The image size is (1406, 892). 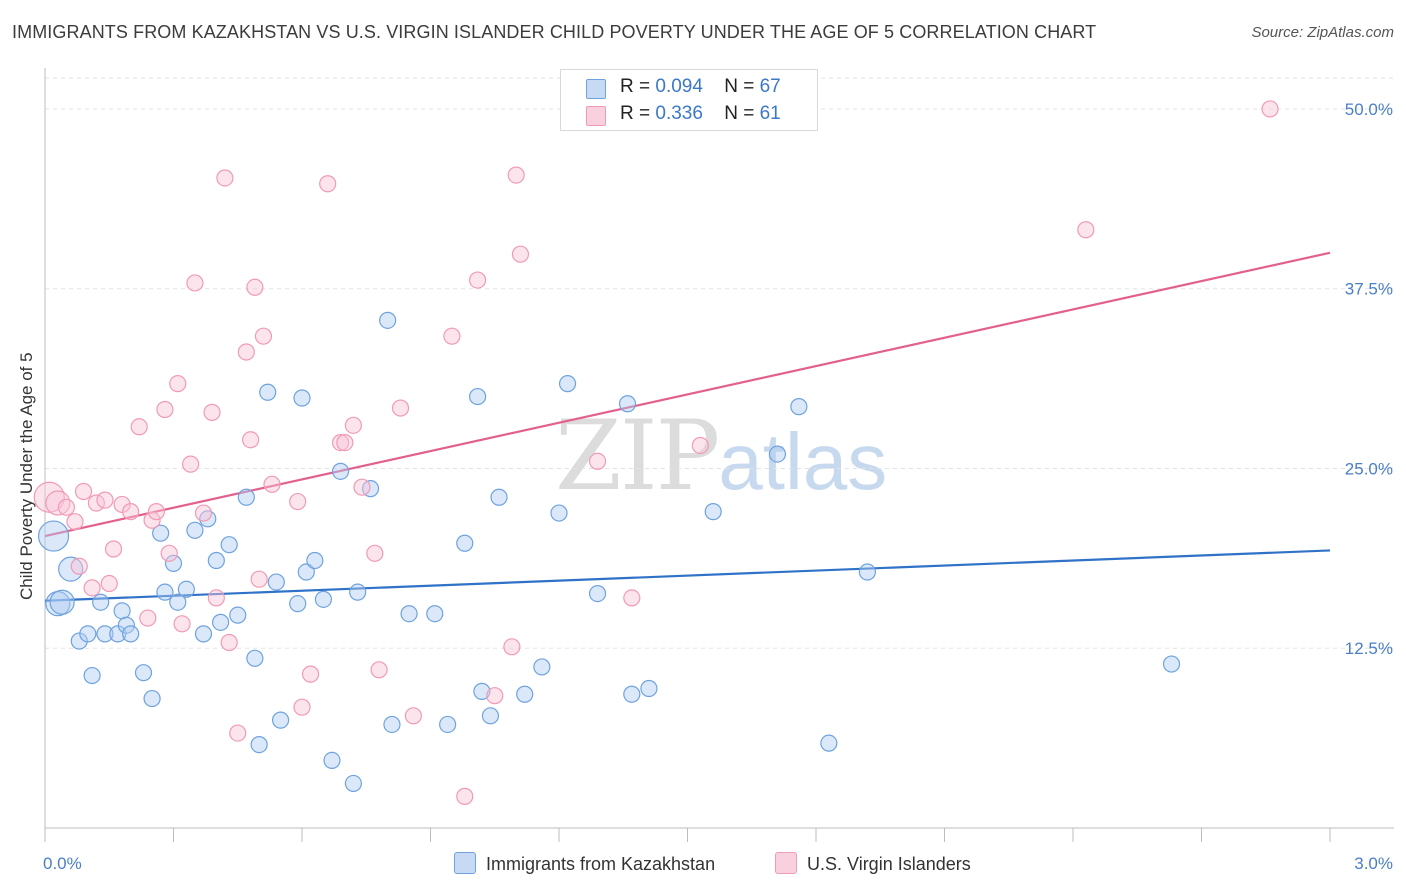 I want to click on stats-row-virgin-islanders: R = 0.336 N = 61, so click(x=683, y=114).